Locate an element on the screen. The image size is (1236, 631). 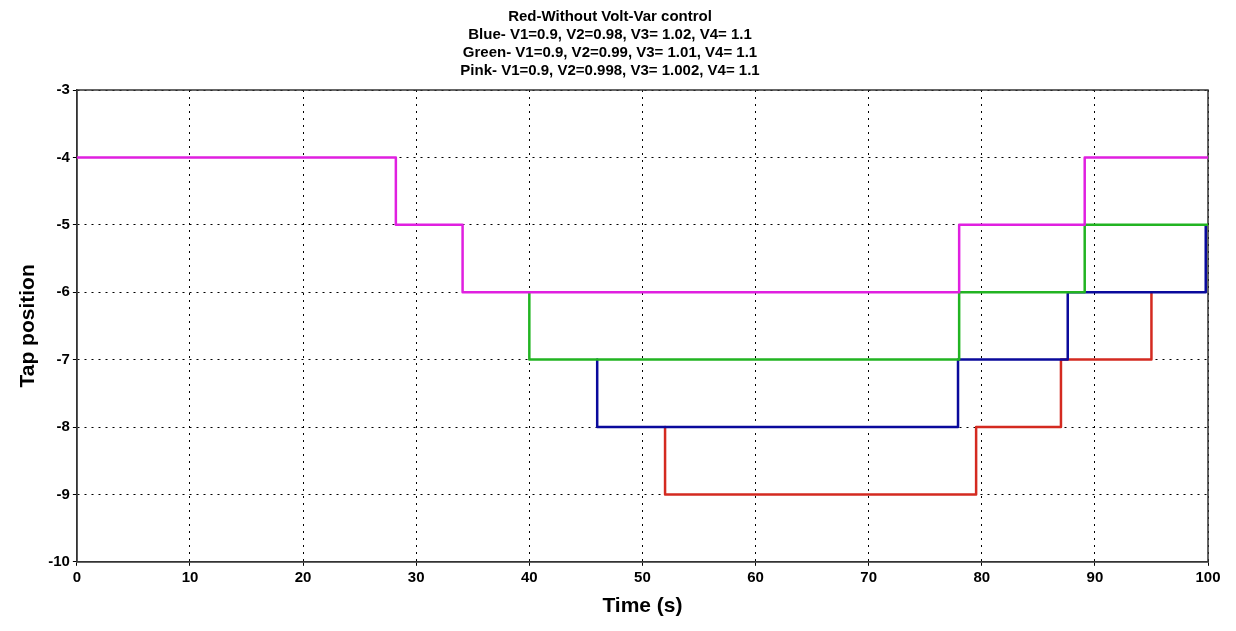
x-tick-label: 20 is located at coordinates (303, 576).